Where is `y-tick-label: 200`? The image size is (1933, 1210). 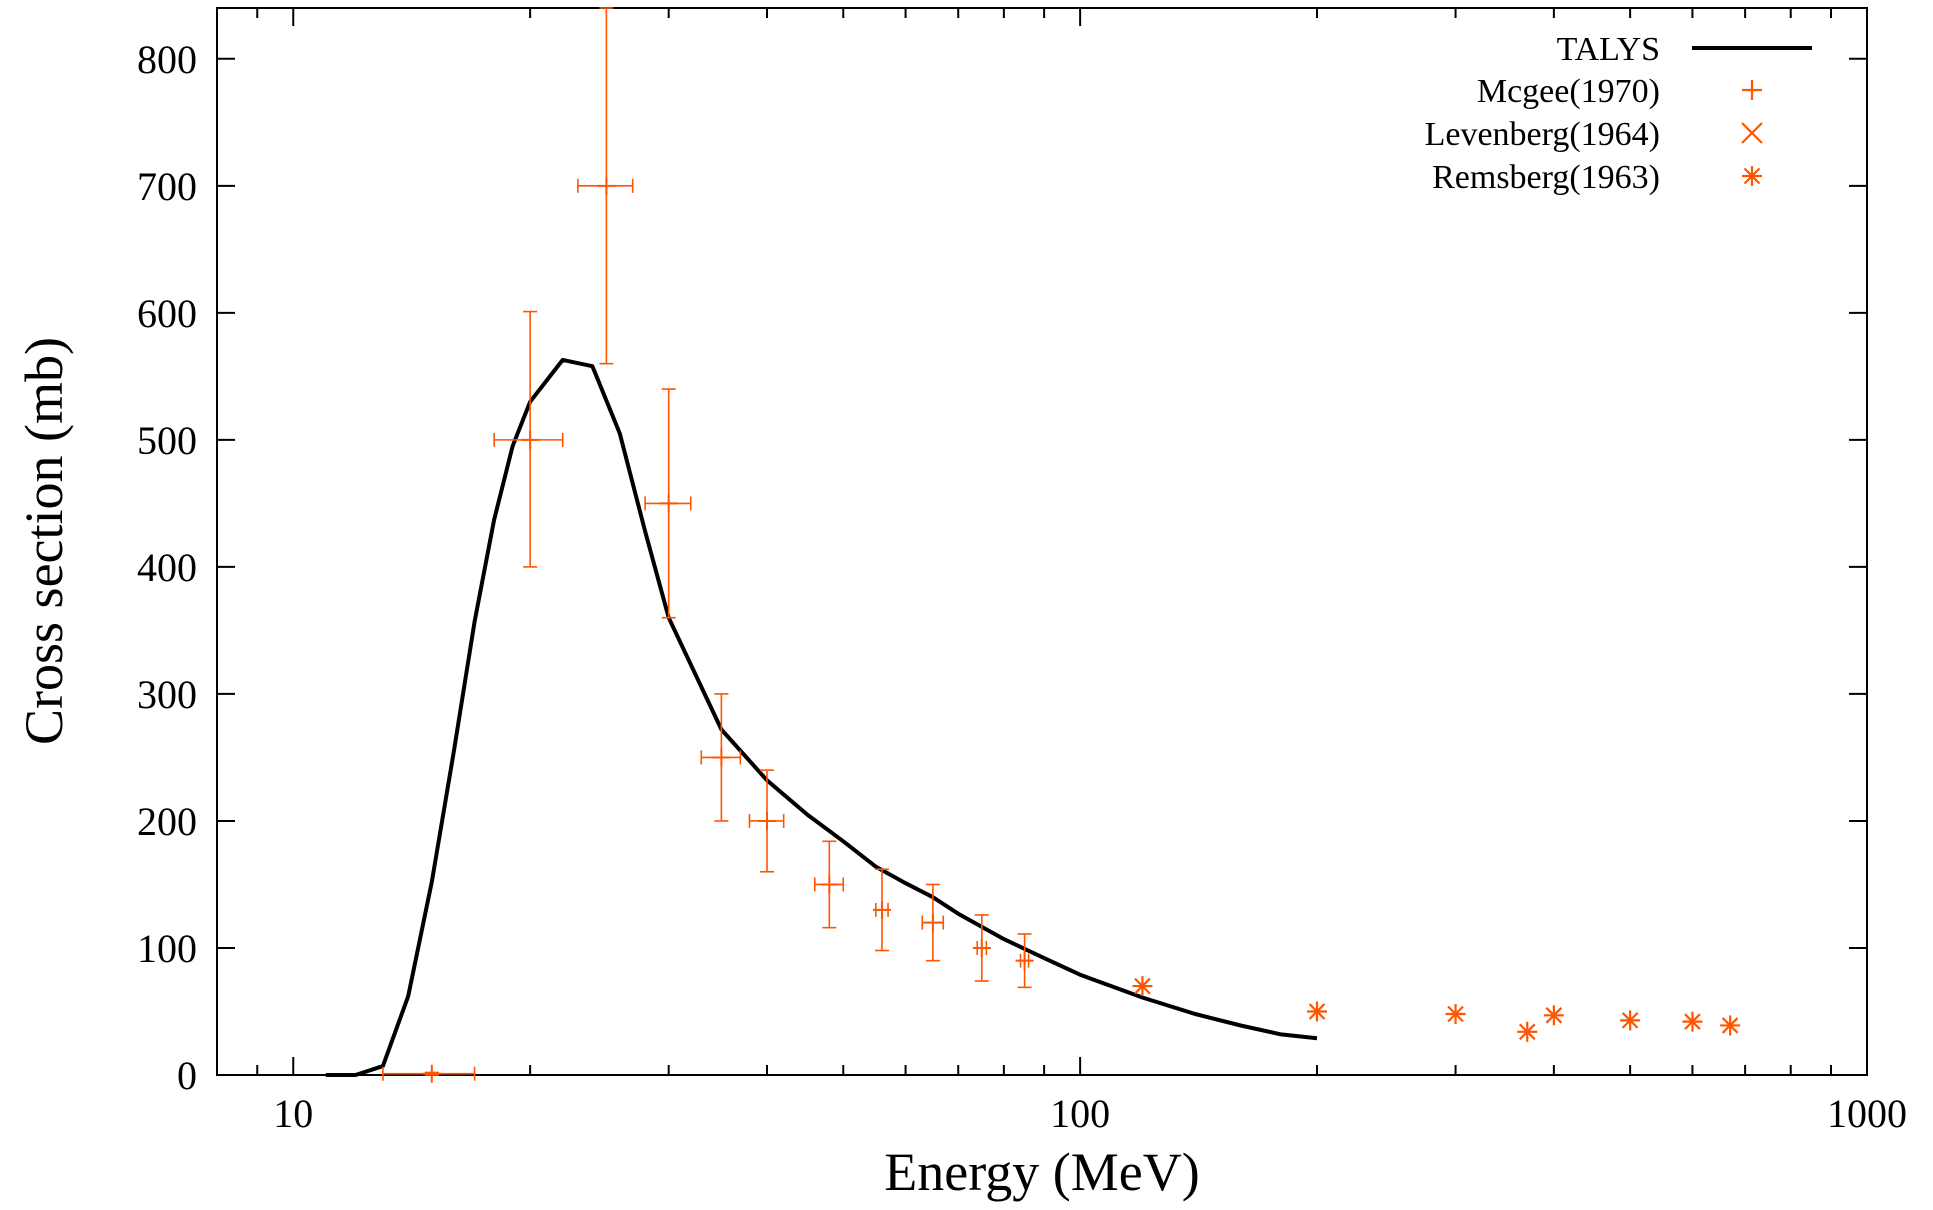
y-tick-label: 200 is located at coordinates (167, 821).